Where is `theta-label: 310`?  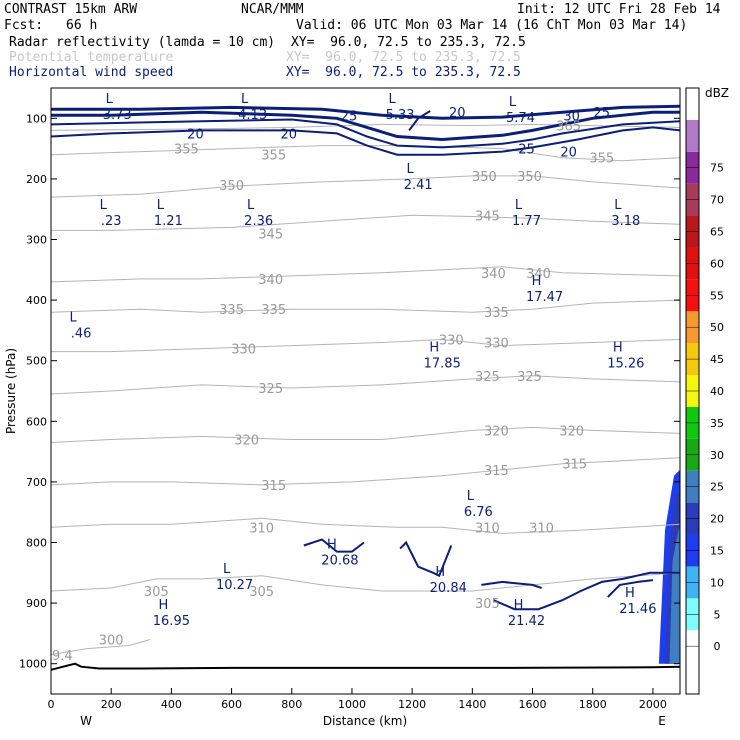 theta-label: 310 is located at coordinates (541, 528).